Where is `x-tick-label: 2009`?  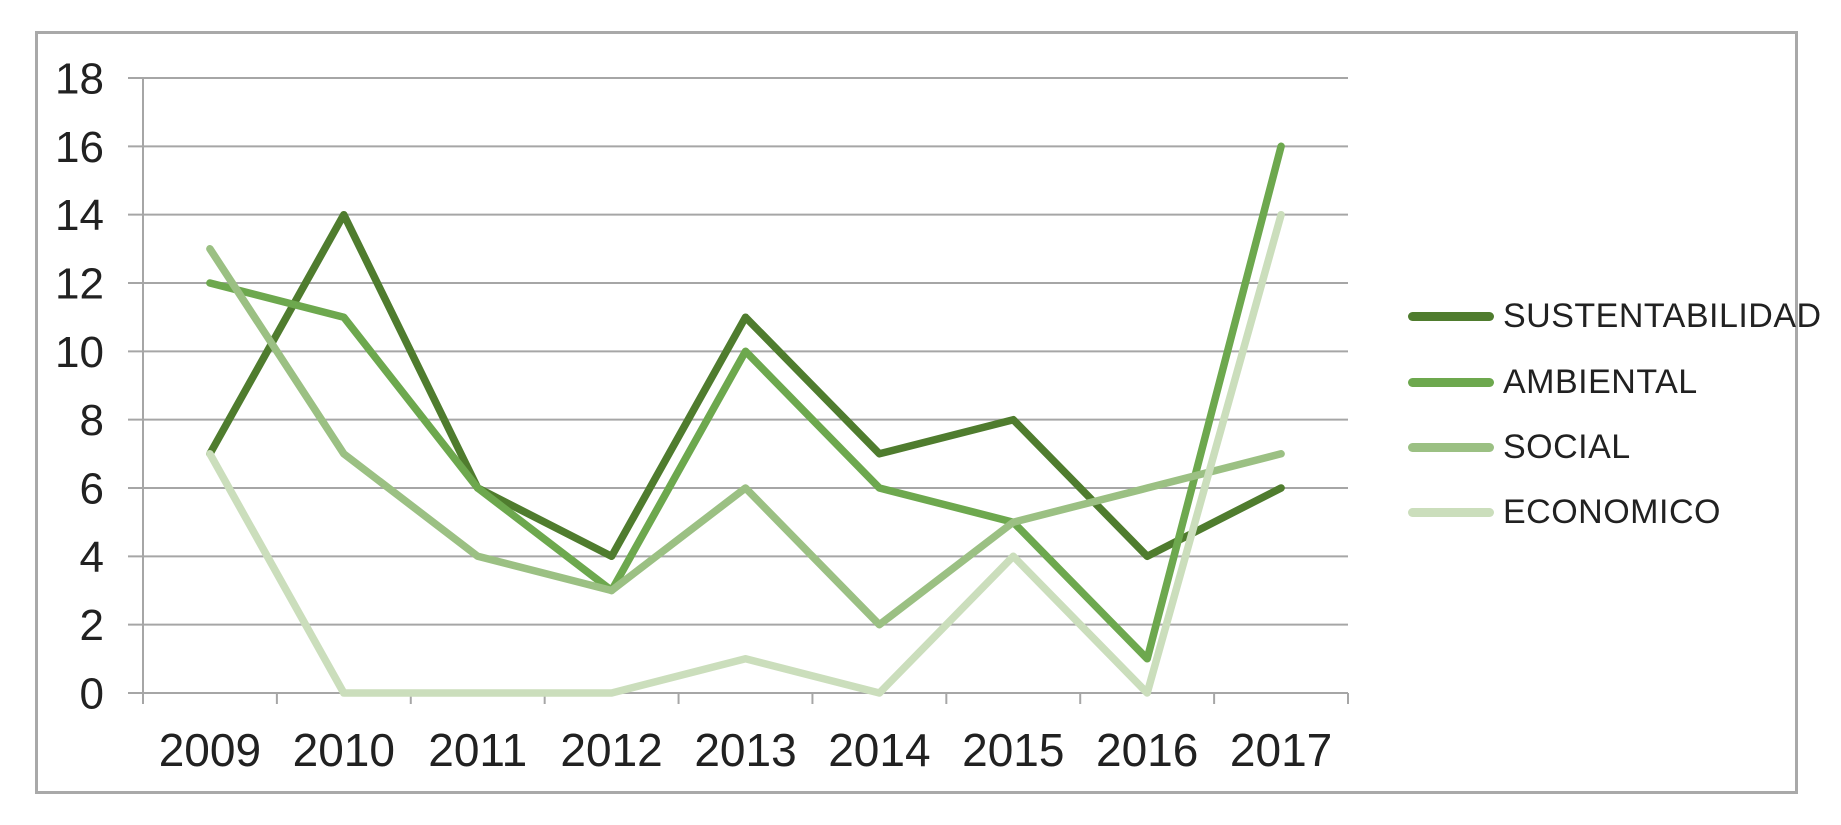
x-tick-label: 2009 is located at coordinates (210, 750).